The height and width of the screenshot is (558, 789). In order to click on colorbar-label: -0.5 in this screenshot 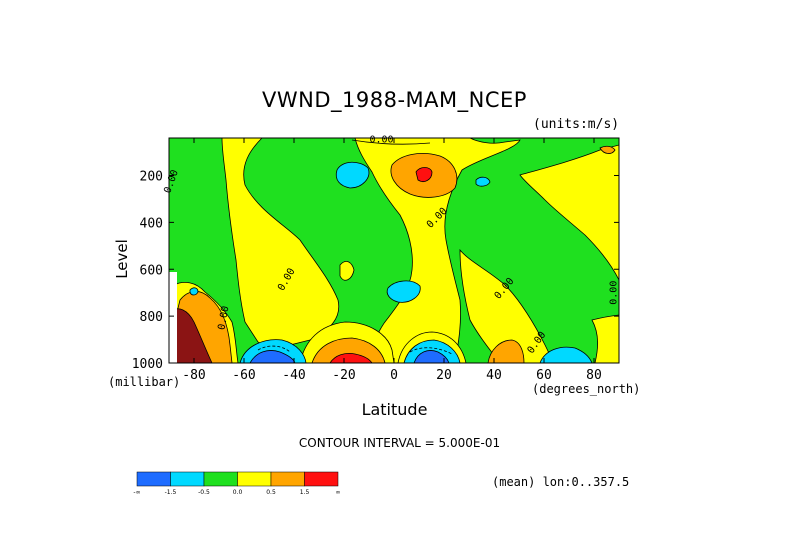, I will do `click(204, 492)`.